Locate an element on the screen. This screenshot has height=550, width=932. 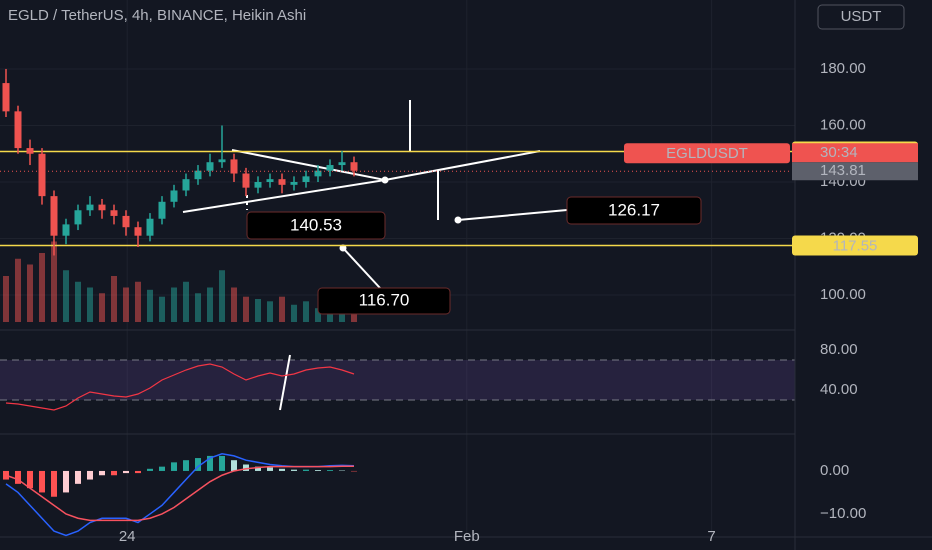
symbol-box is located at coordinates (707, 153).